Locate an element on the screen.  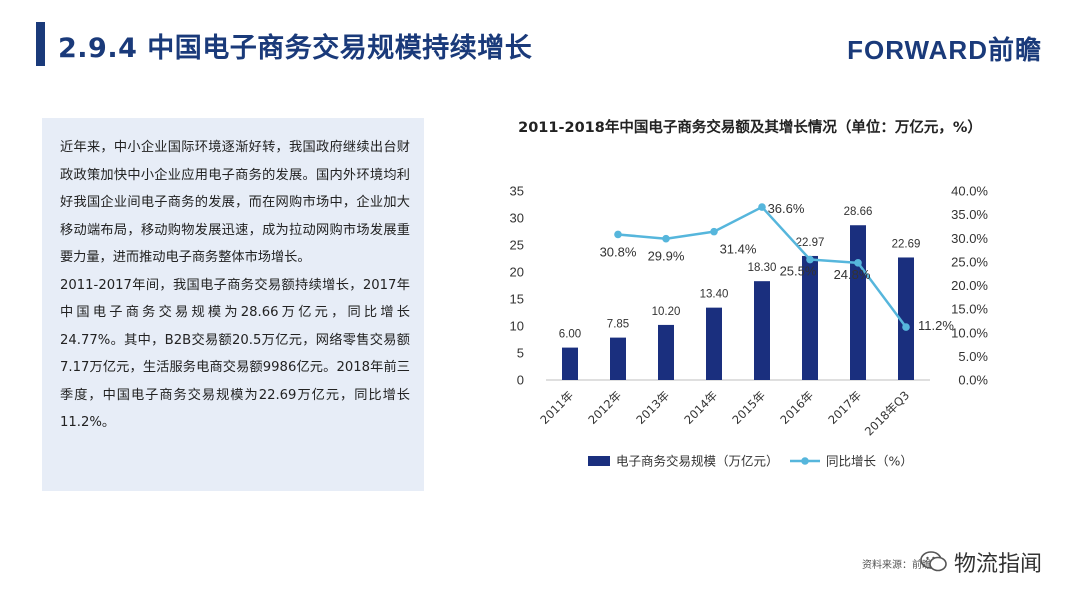
x-tick-label: 2011年 is located at coordinates (556, 407).